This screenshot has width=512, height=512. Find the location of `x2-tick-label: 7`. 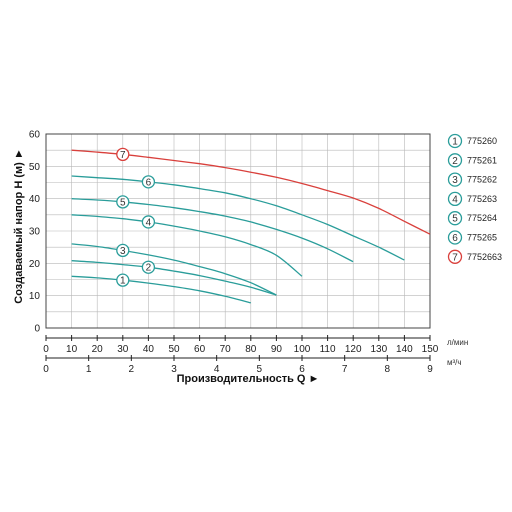

x2-tick-label: 7 is located at coordinates (345, 369).